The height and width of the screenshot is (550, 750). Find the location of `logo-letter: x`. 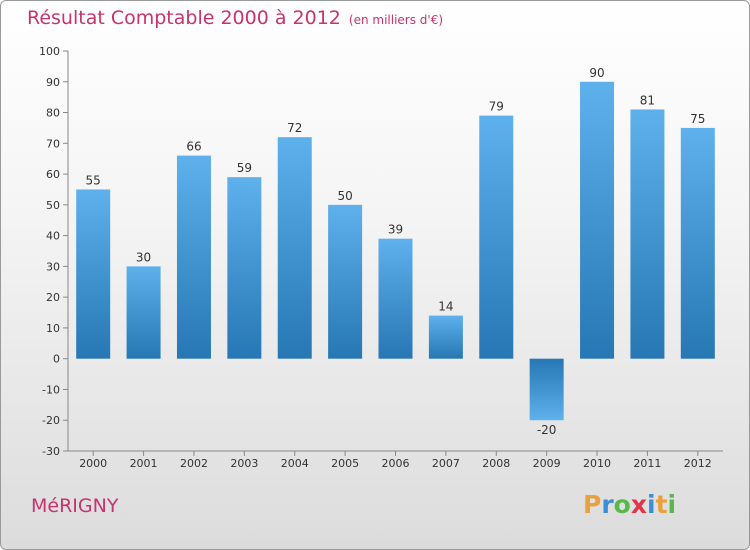

logo-letter: x is located at coordinates (638, 504).